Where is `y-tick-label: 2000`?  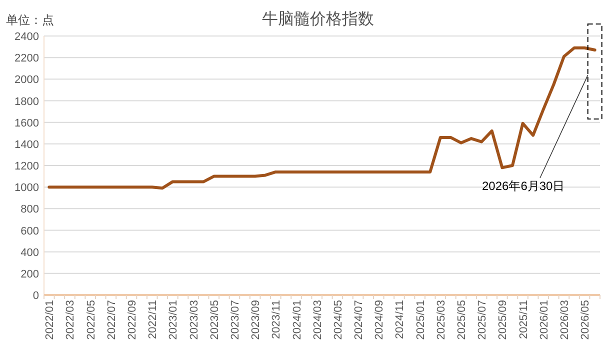
y-tick-label: 2000 is located at coordinates (26, 80).